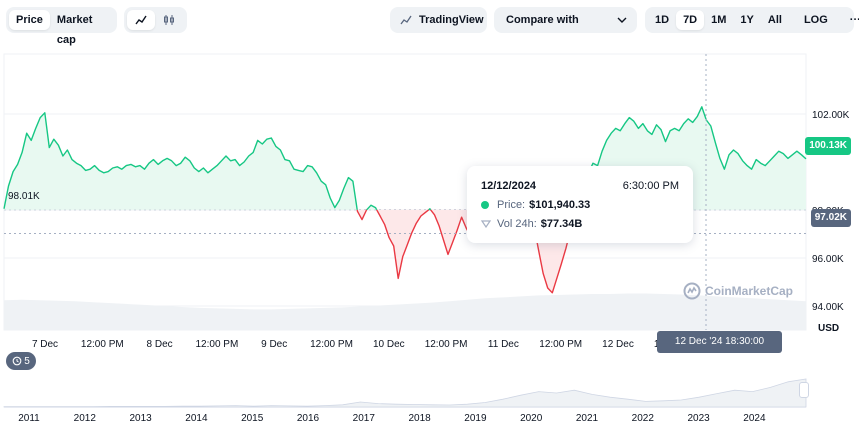 The width and height of the screenshot is (859, 435). Describe the element at coordinates (451, 20) in the screenshot. I see `tradingview-label: TradingView` at that location.